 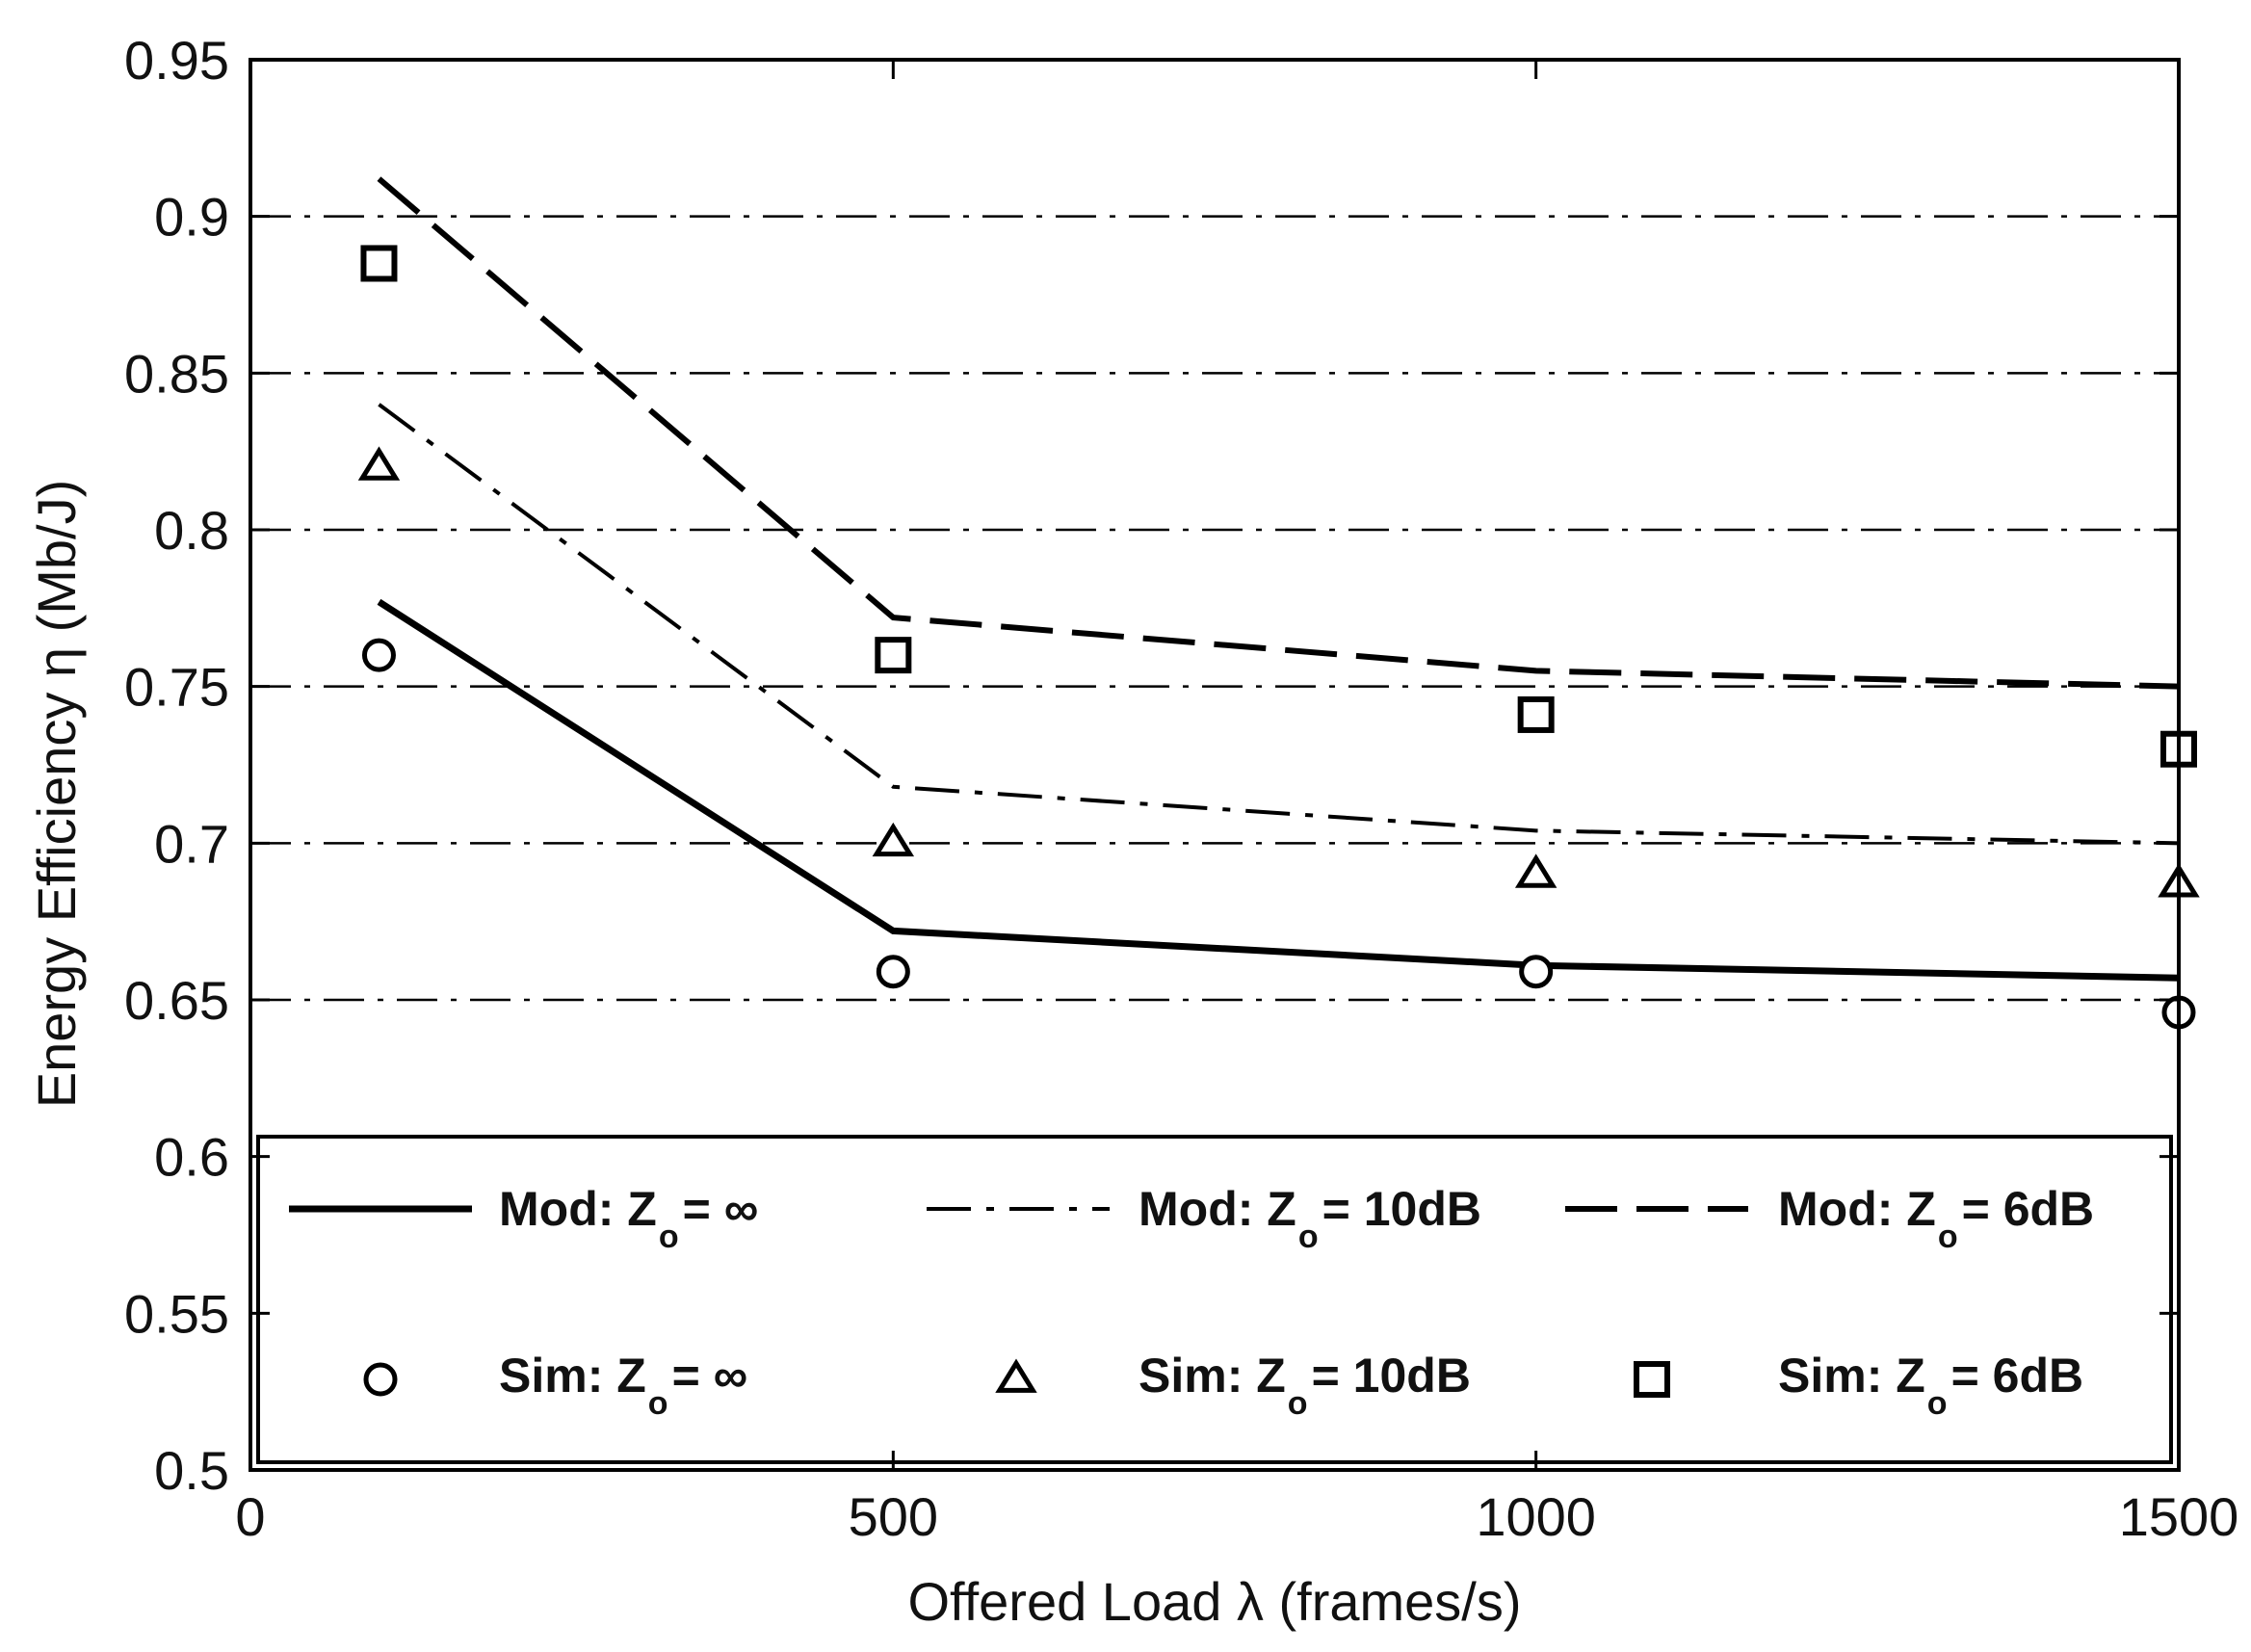 What do you see at coordinates (578, 1209) in the screenshot?
I see `legend-label-prefix-0: Mod: Z` at bounding box center [578, 1209].